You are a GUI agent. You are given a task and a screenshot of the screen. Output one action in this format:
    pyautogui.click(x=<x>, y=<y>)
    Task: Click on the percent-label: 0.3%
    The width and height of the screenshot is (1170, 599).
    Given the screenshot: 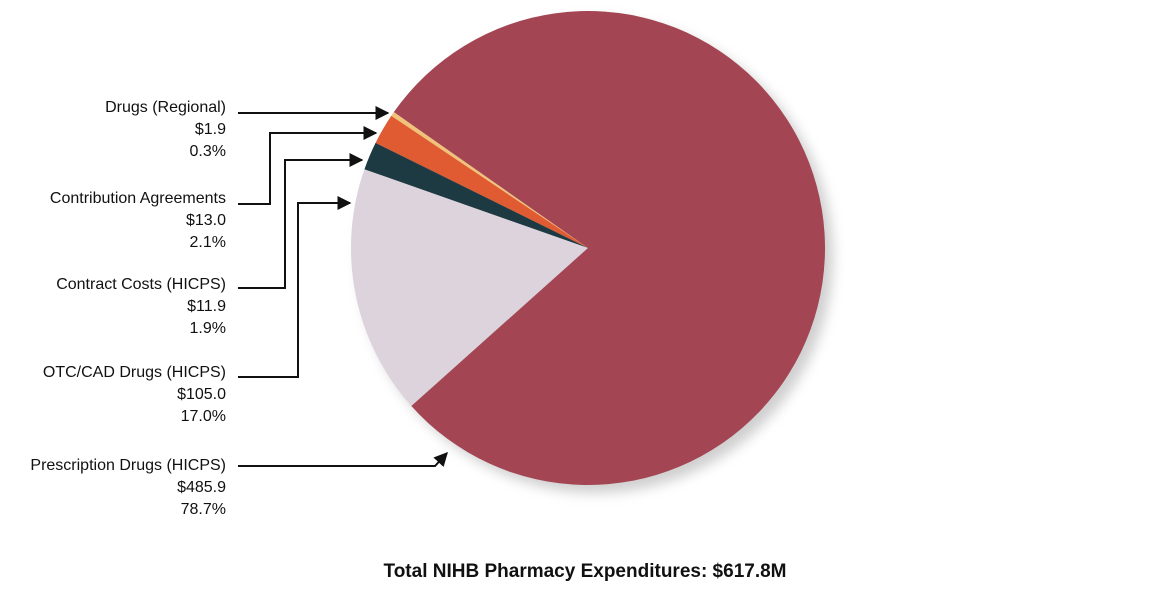 What is the action you would take?
    pyautogui.click(x=208, y=151)
    